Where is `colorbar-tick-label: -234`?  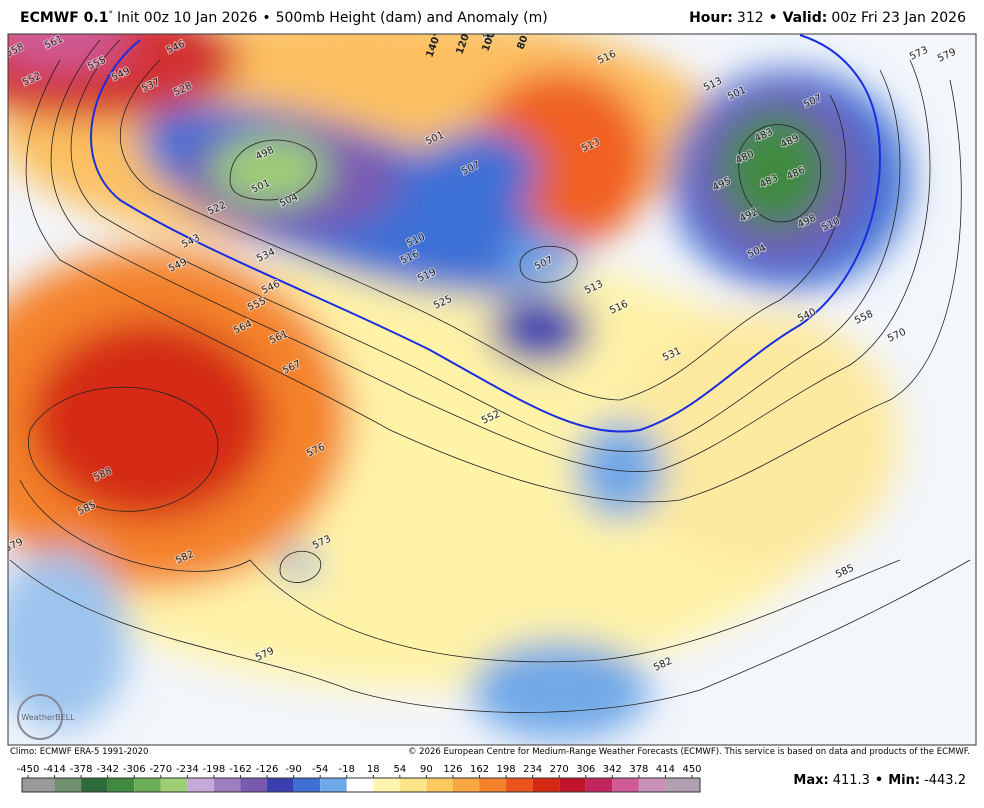 colorbar-tick-label: -234 is located at coordinates (187, 769).